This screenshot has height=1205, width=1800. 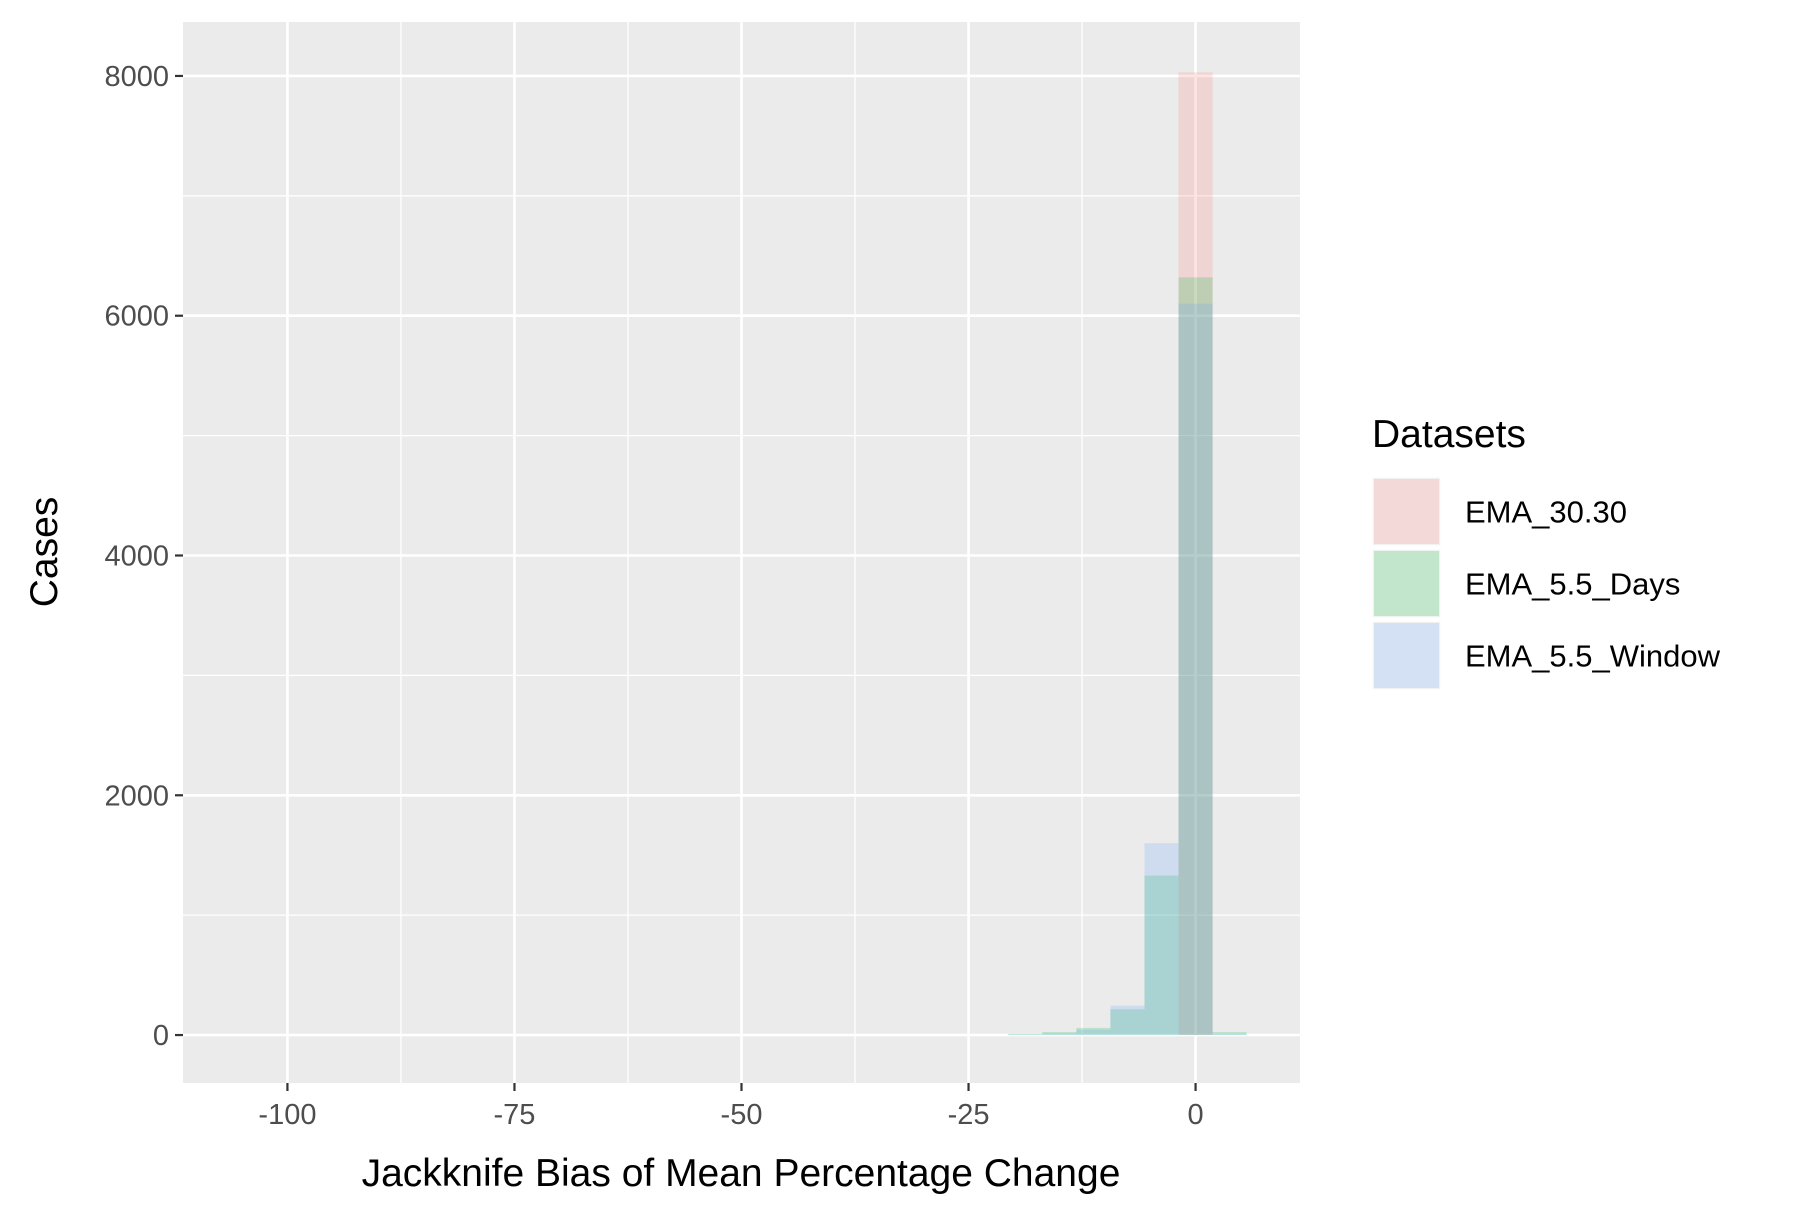 What do you see at coordinates (742, 1115) in the screenshot?
I see `x-tick-label: -50` at bounding box center [742, 1115].